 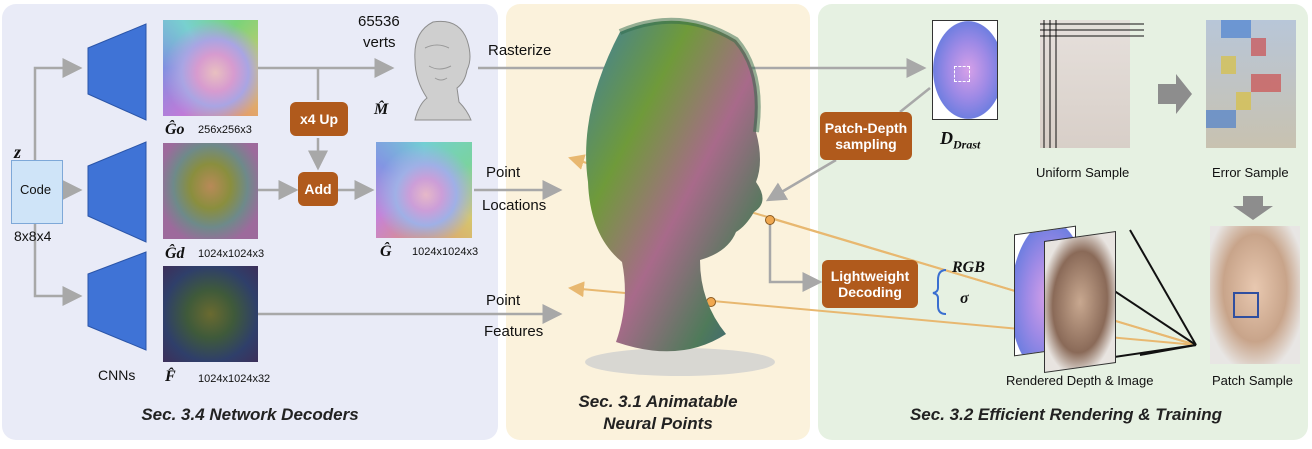 What do you see at coordinates (503, 172) in the screenshot?
I see `point-locations-label-1: Point` at bounding box center [503, 172].